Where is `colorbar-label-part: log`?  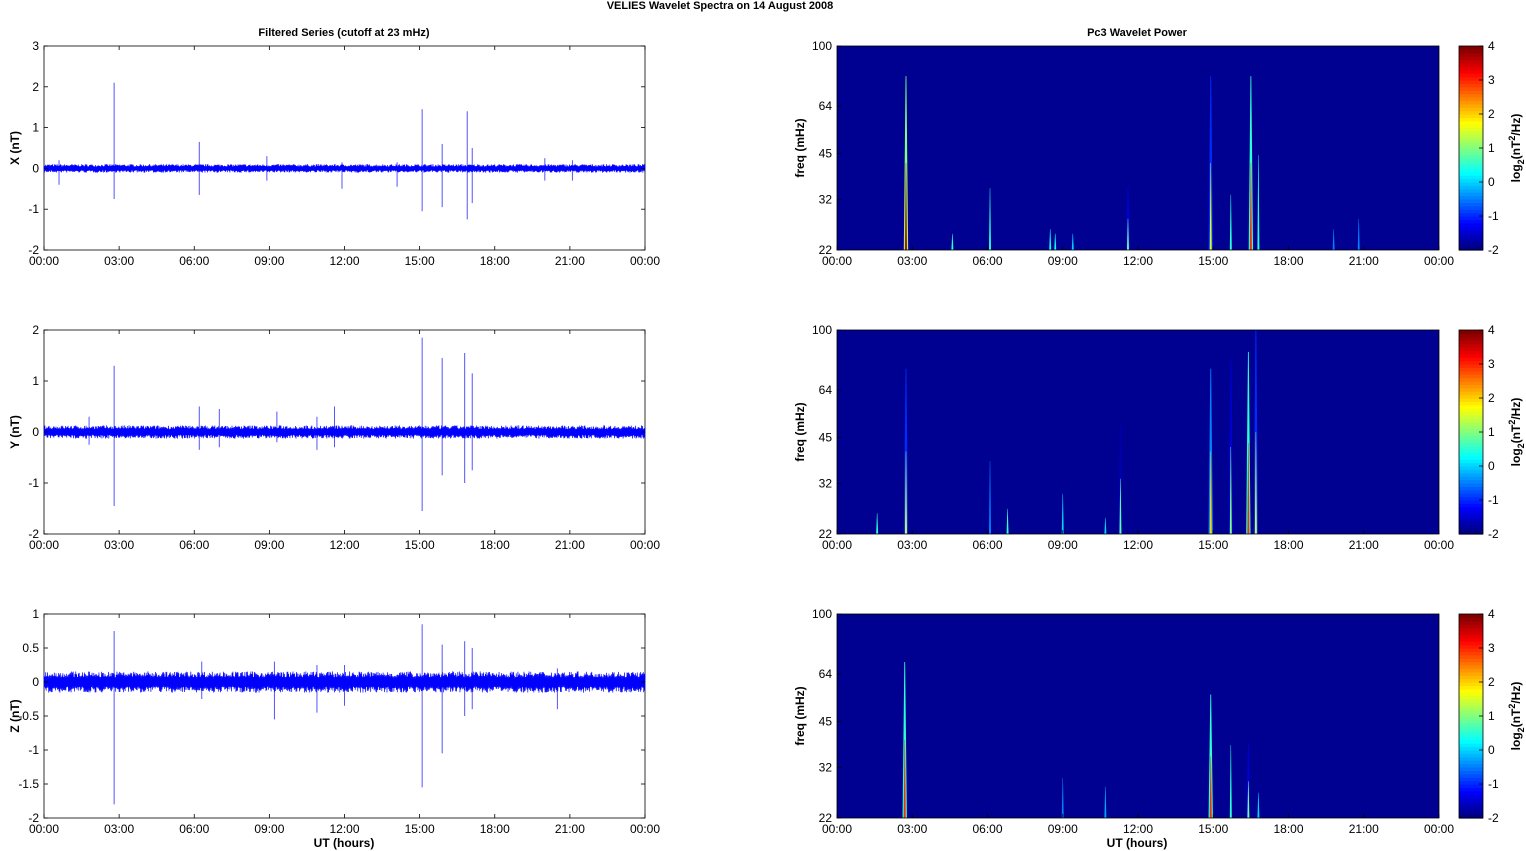
colorbar-label-part: log is located at coordinates (1516, 457).